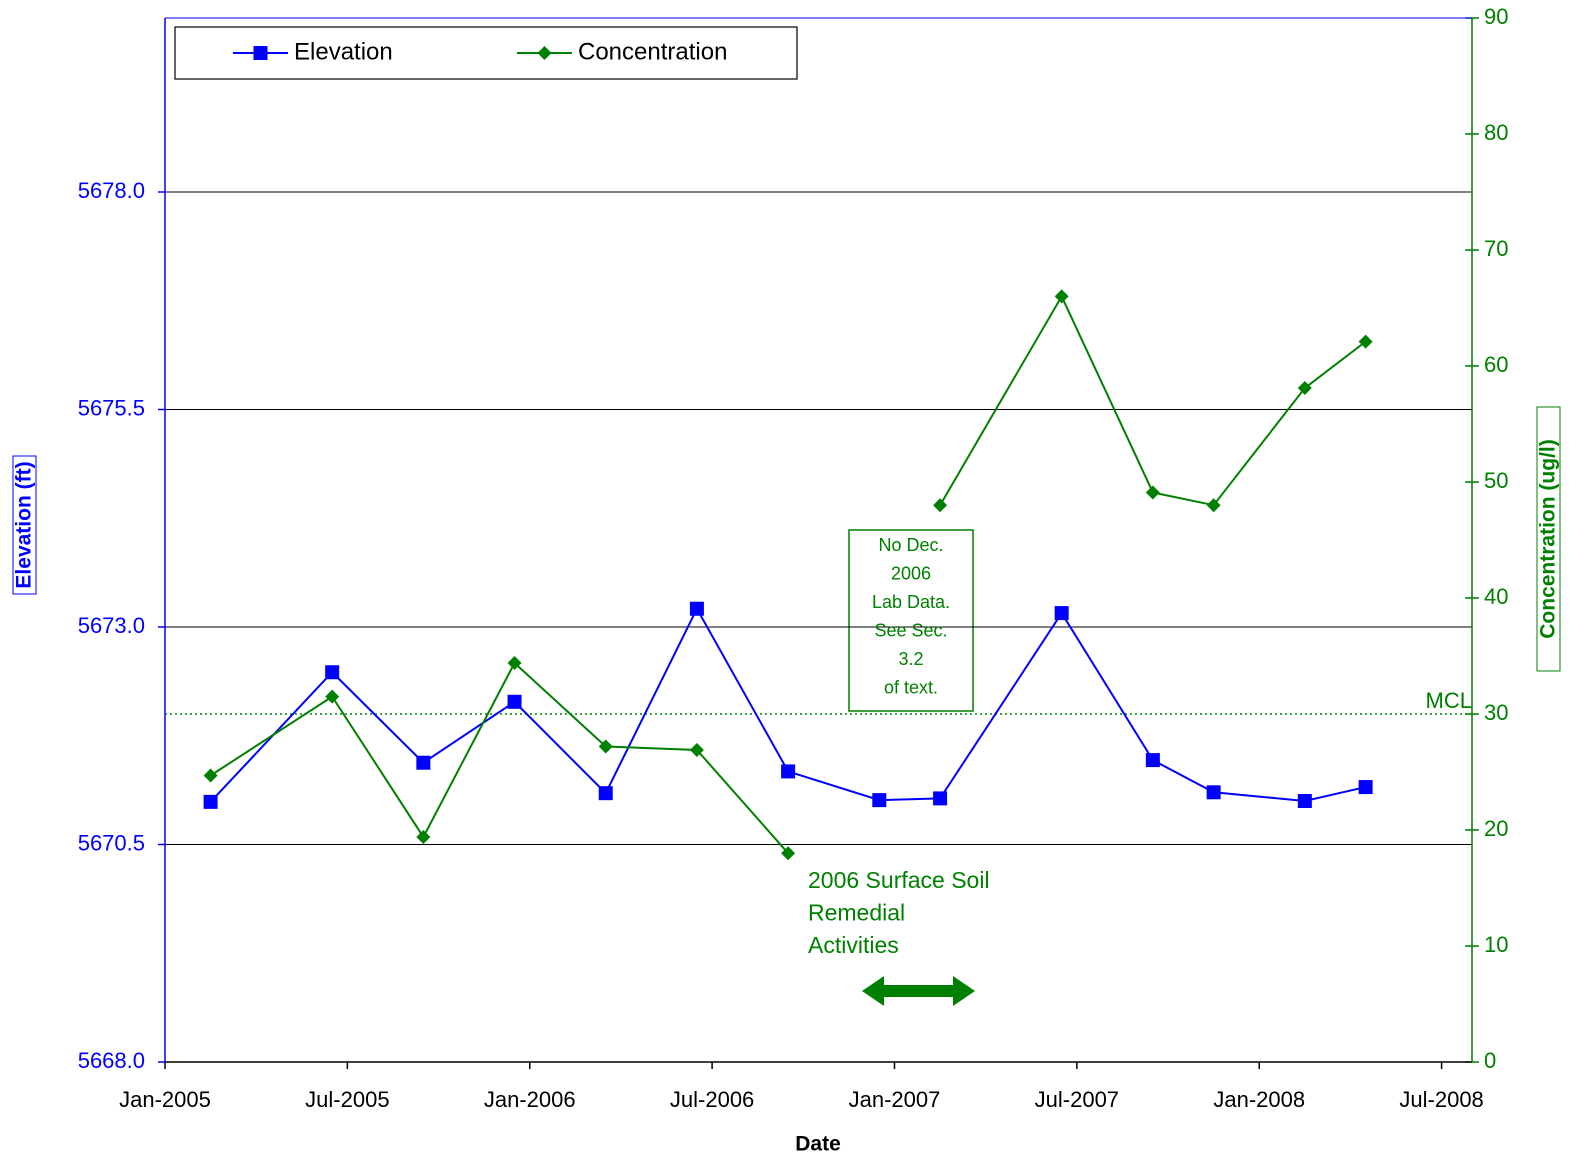  I want to click on x-tick-label: Jan-2008, so click(1259, 1099).